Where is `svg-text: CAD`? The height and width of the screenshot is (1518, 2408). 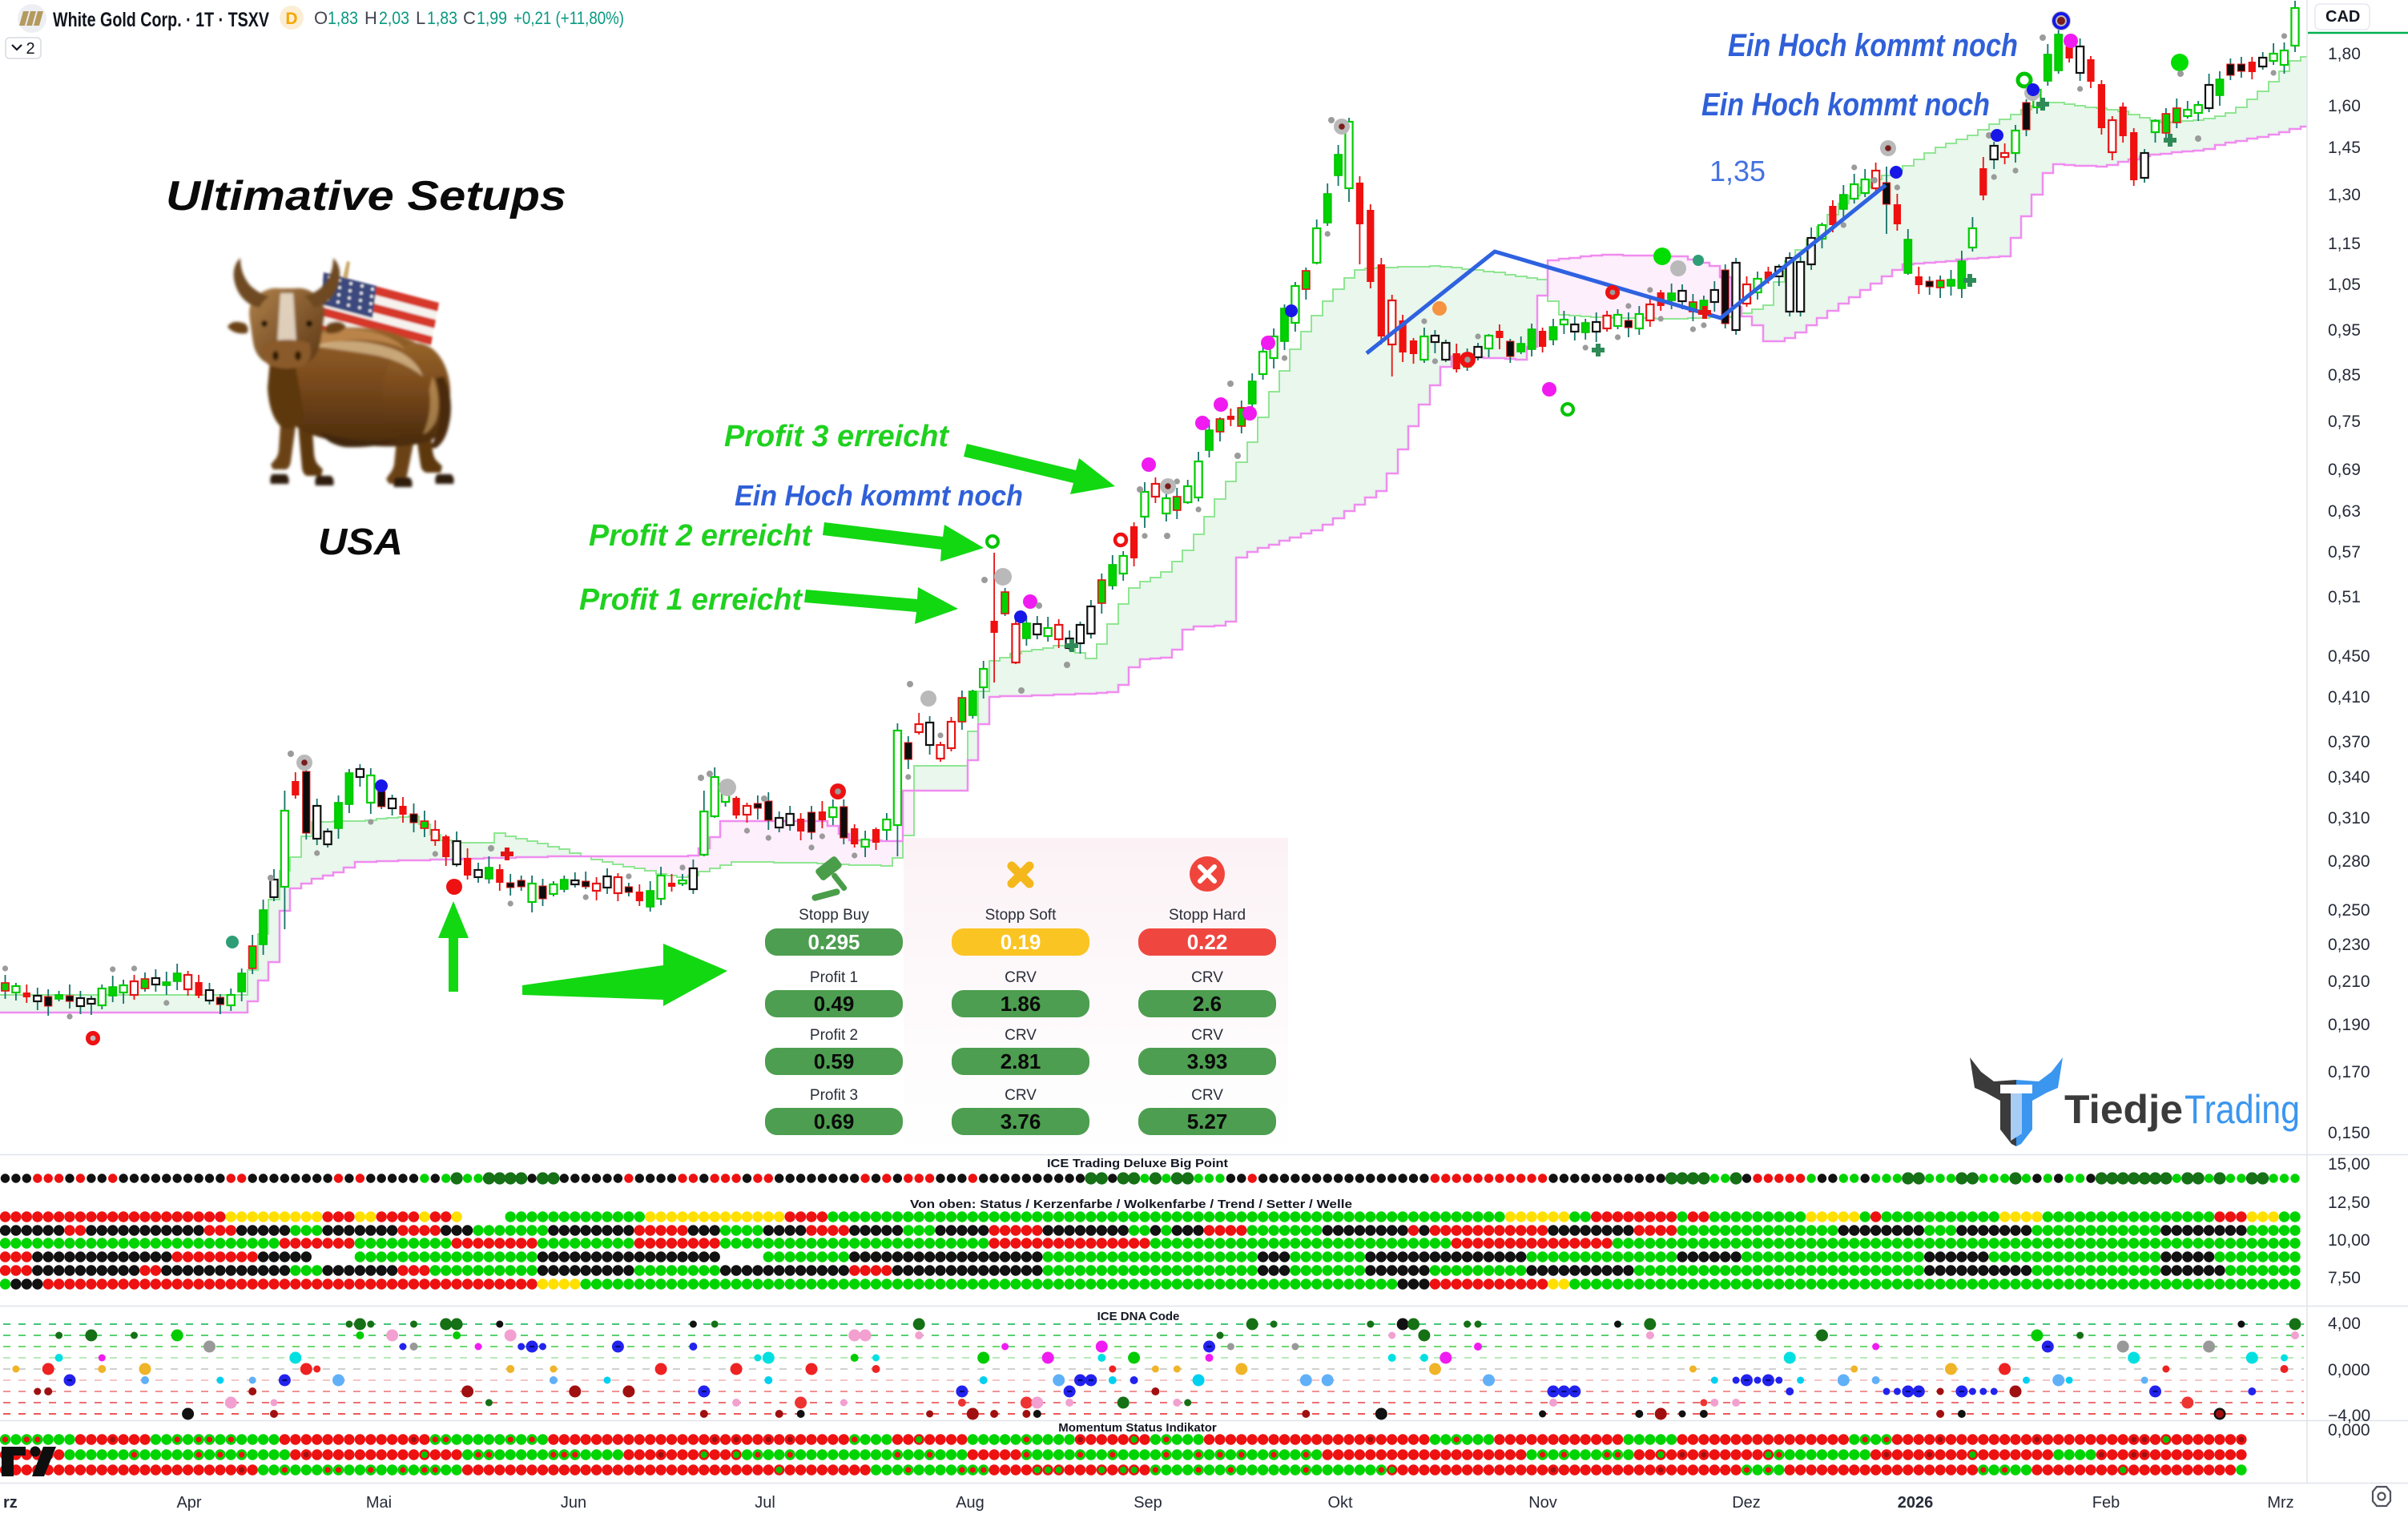 svg-text: CAD is located at coordinates (2342, 17).